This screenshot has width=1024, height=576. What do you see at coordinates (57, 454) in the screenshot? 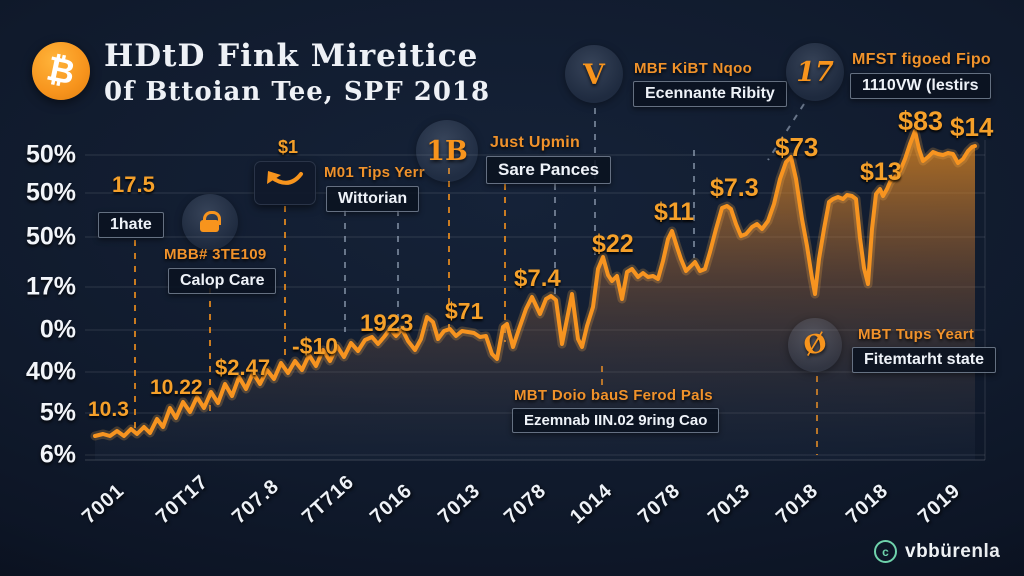
I see `y-axis-label: 6%` at bounding box center [57, 454].